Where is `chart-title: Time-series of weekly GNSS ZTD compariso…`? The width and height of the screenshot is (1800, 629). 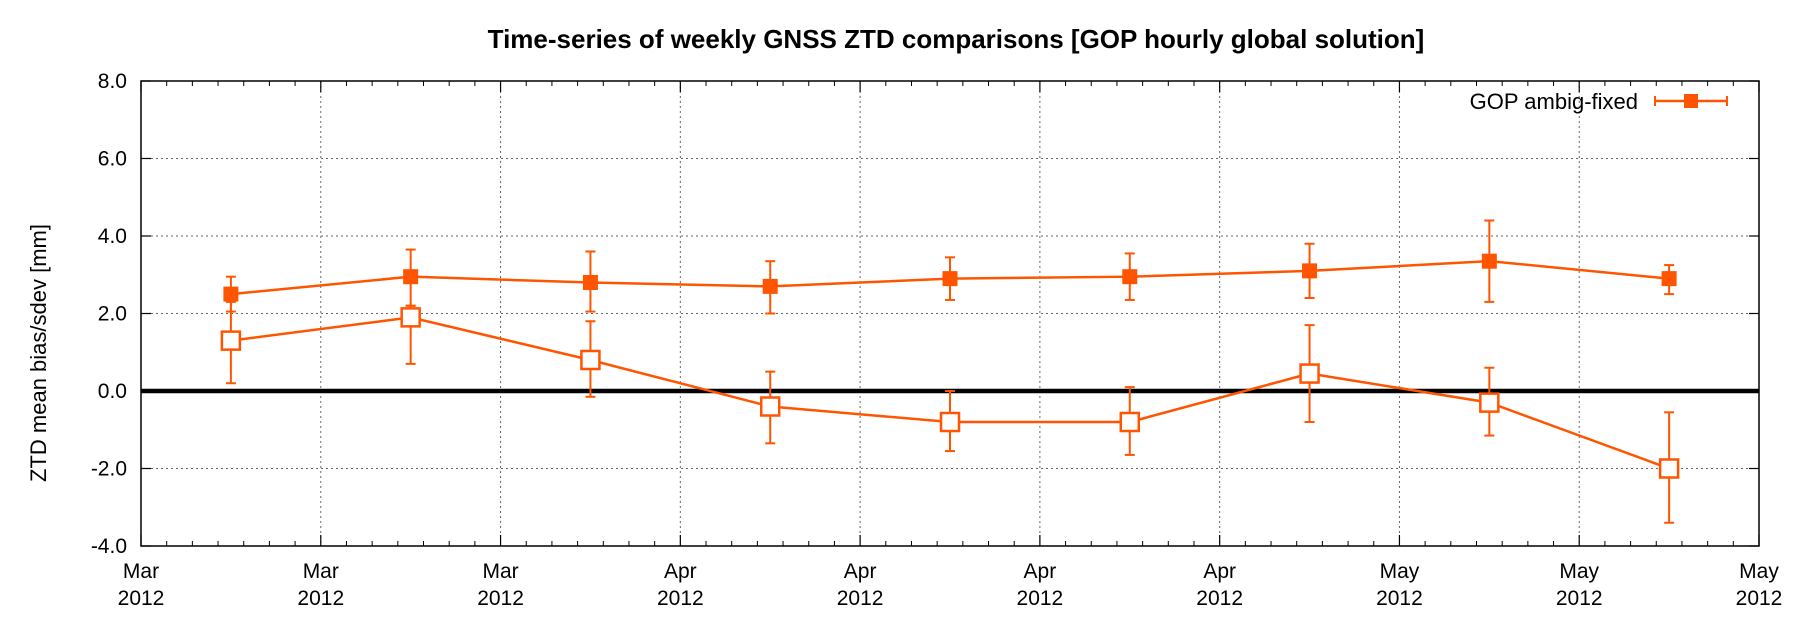
chart-title: Time-series of weekly GNSS ZTD compariso… is located at coordinates (956, 39).